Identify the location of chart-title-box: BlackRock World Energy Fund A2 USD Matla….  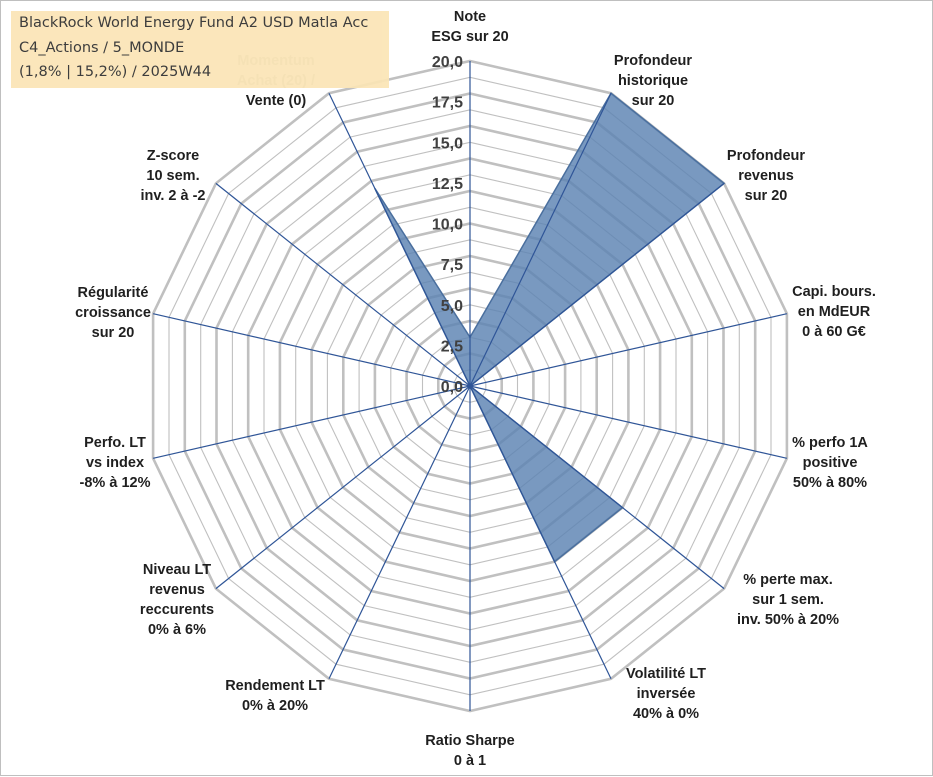
(200, 49).